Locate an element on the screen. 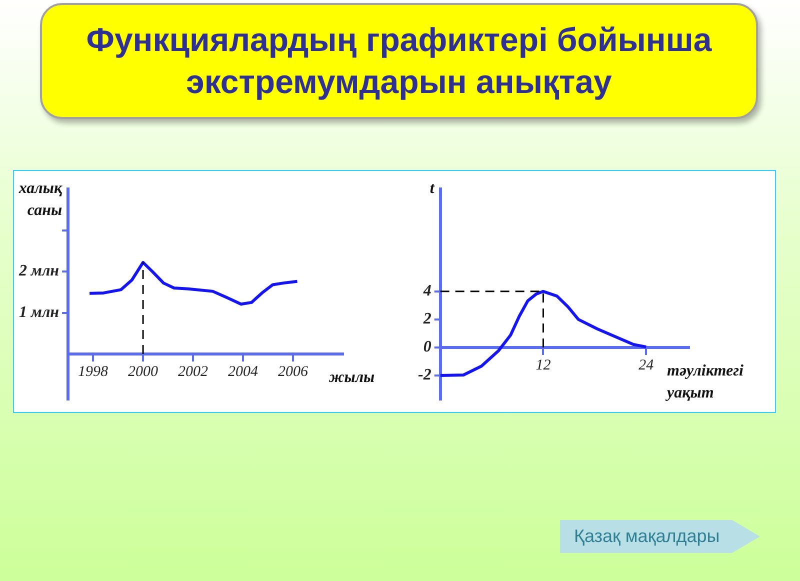 The height and width of the screenshot is (581, 800). y-tick-label: 1 млн is located at coordinates (39, 312).